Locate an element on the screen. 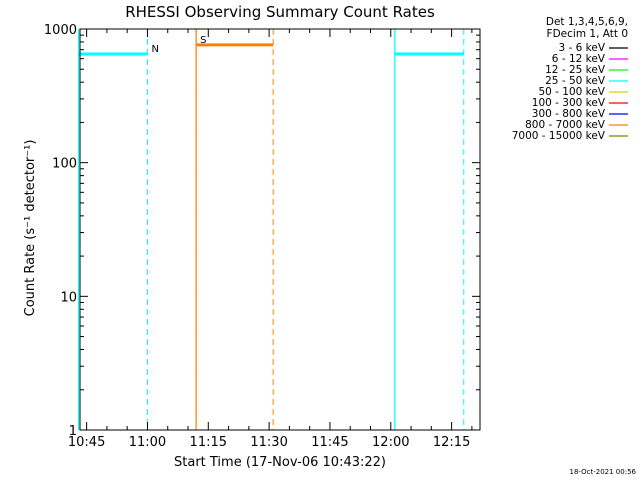 The image size is (640, 480). x-tick-label: 11:30 is located at coordinates (268, 442).